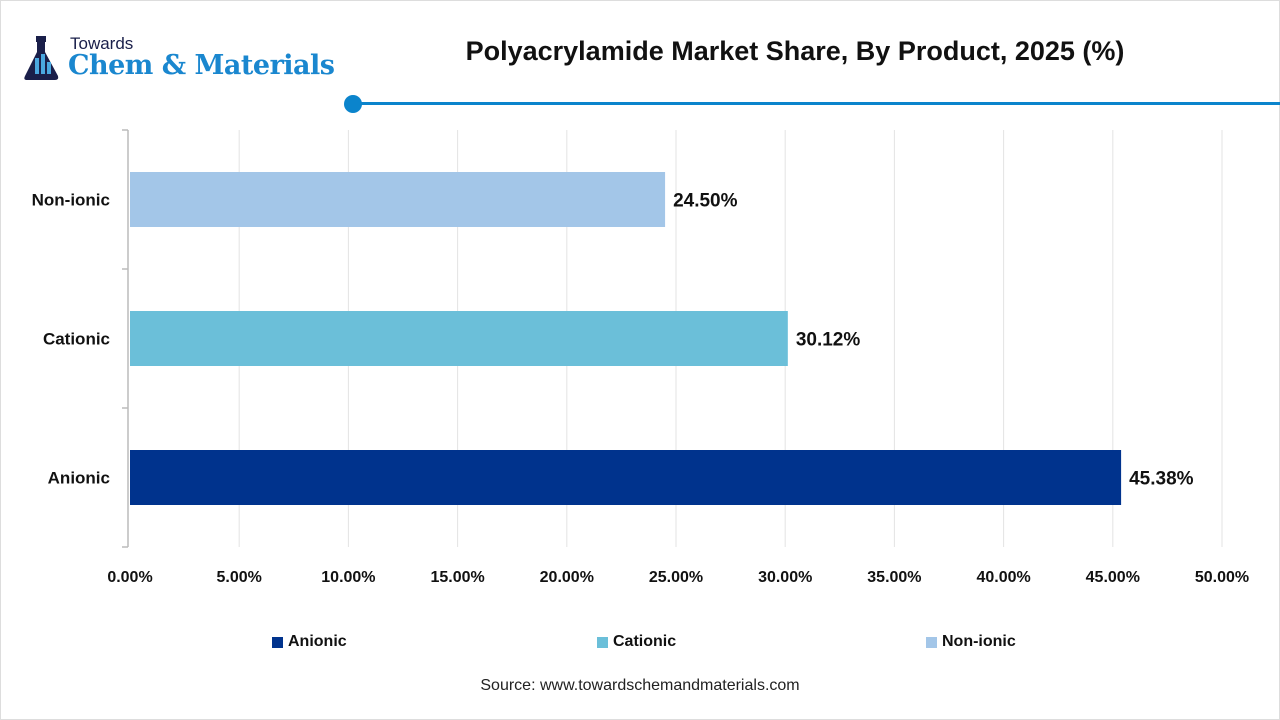  Describe the element at coordinates (1222, 577) in the screenshot. I see `x-tick-label: 50.00%` at that location.